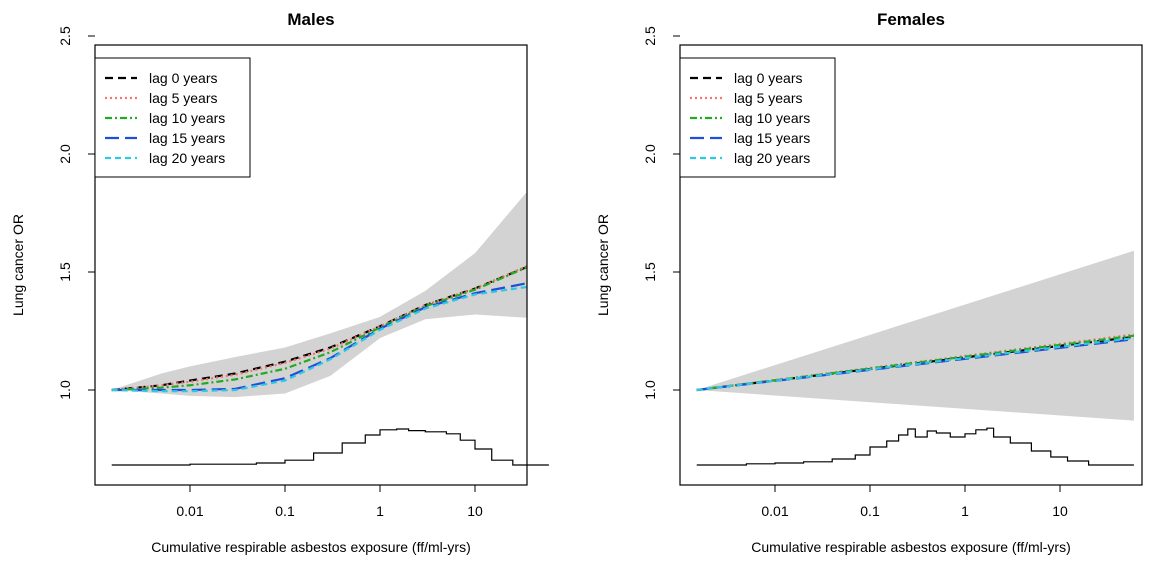 Image resolution: width=1155 pixels, height=564 pixels. I want to click on chart-title: Males, so click(310, 19).